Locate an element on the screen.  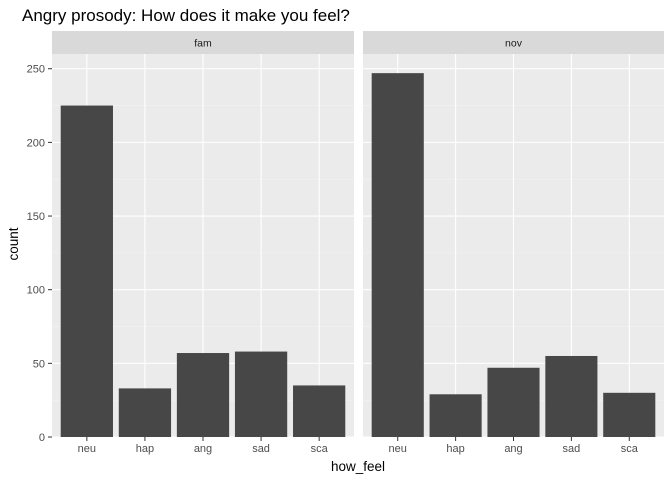
facet-strip-label: nov is located at coordinates (514, 44).